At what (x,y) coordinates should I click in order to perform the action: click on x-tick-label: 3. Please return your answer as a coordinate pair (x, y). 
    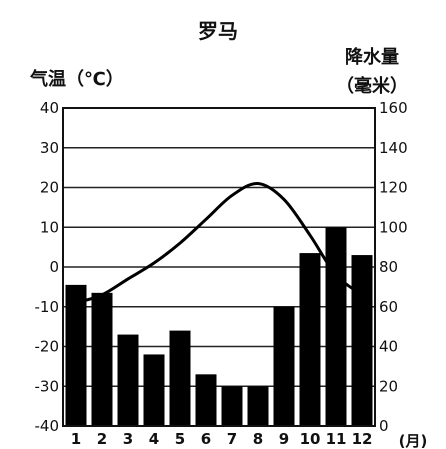
    Looking at the image, I should click on (128, 439).